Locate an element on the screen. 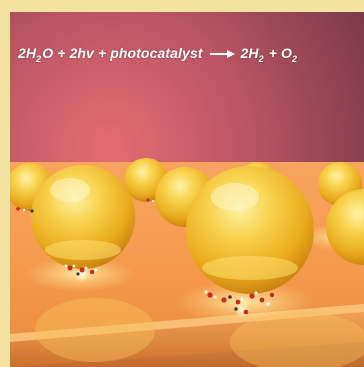 The height and width of the screenshot is (367, 364). light-spot-left is located at coordinates (82, 275).